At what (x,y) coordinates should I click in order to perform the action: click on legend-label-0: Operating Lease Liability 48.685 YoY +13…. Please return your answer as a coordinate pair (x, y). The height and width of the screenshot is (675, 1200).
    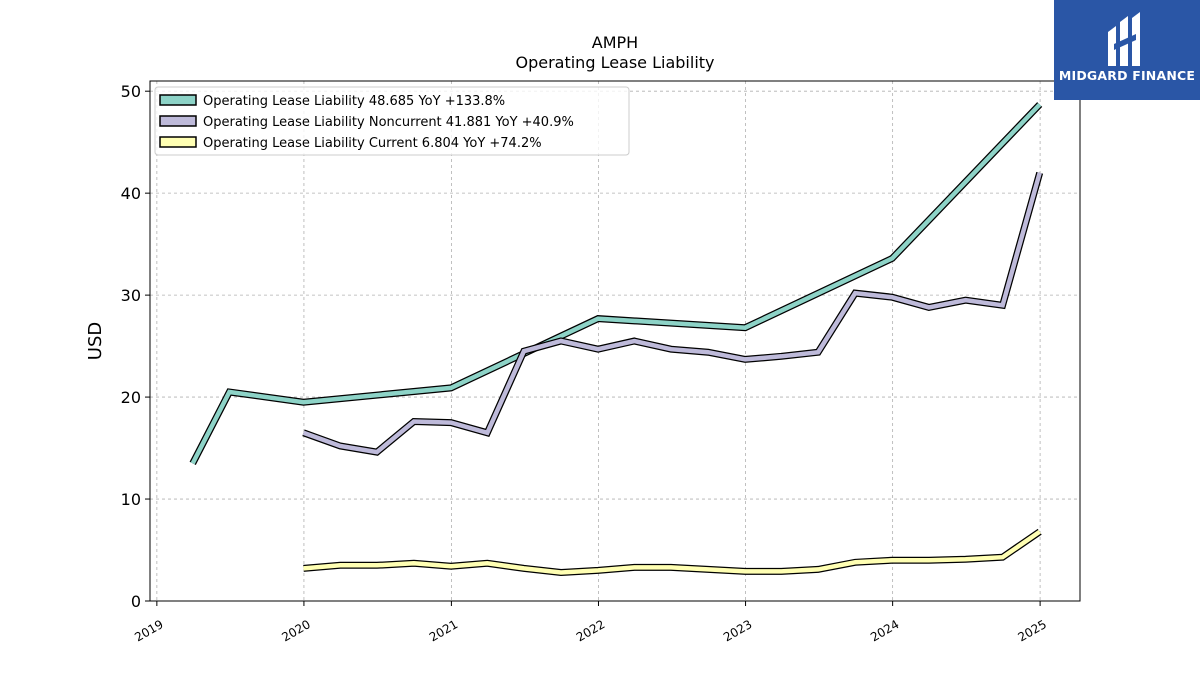
    Looking at the image, I should click on (354, 101).